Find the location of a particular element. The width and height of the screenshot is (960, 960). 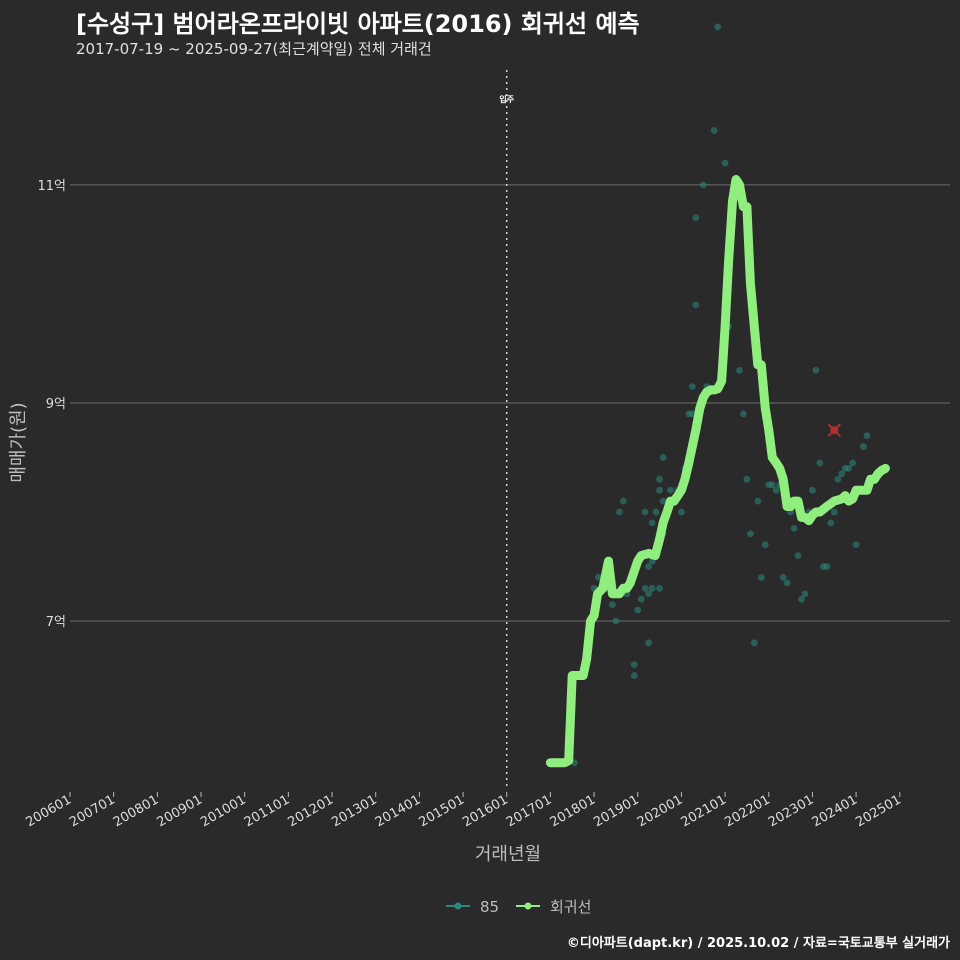

x-tick-label: 202001 is located at coordinates (660, 811).